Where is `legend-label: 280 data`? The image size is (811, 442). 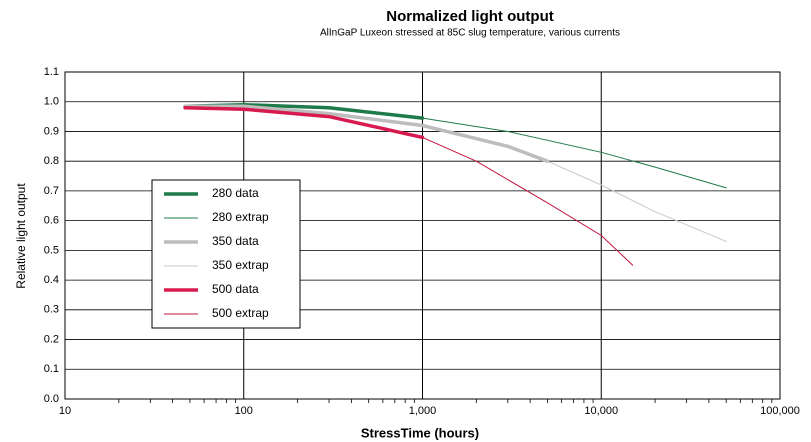
legend-label: 280 data is located at coordinates (235, 193).